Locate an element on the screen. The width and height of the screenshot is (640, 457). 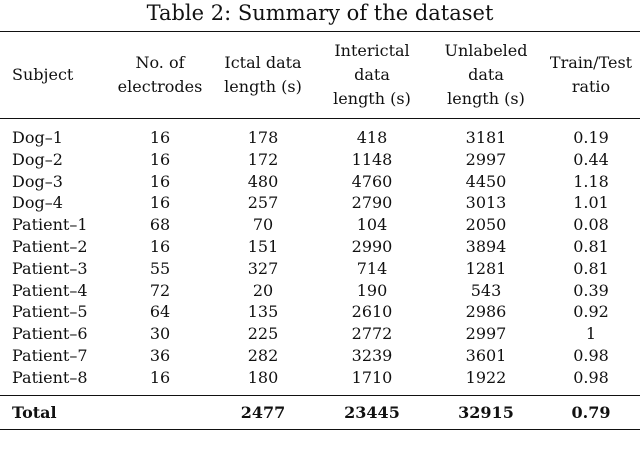
interictal-cell: 418 is located at coordinates (372, 137).